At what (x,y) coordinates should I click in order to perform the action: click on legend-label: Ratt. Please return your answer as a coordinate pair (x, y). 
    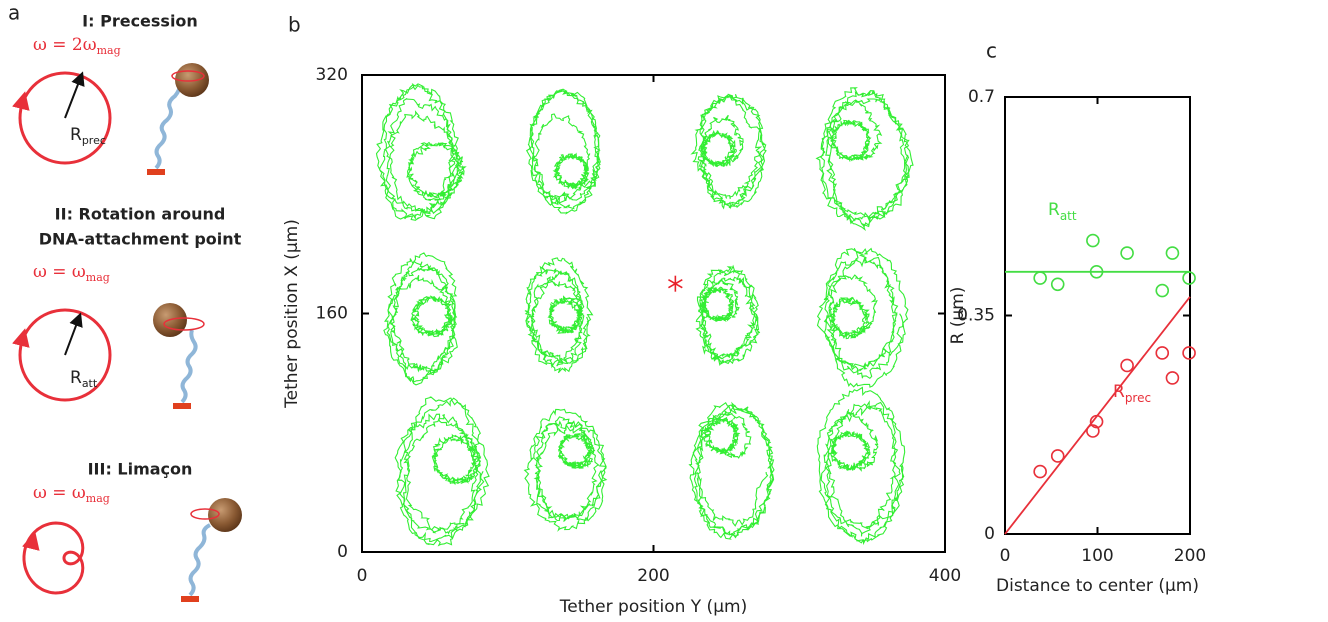
    Looking at the image, I should click on (1062, 211).